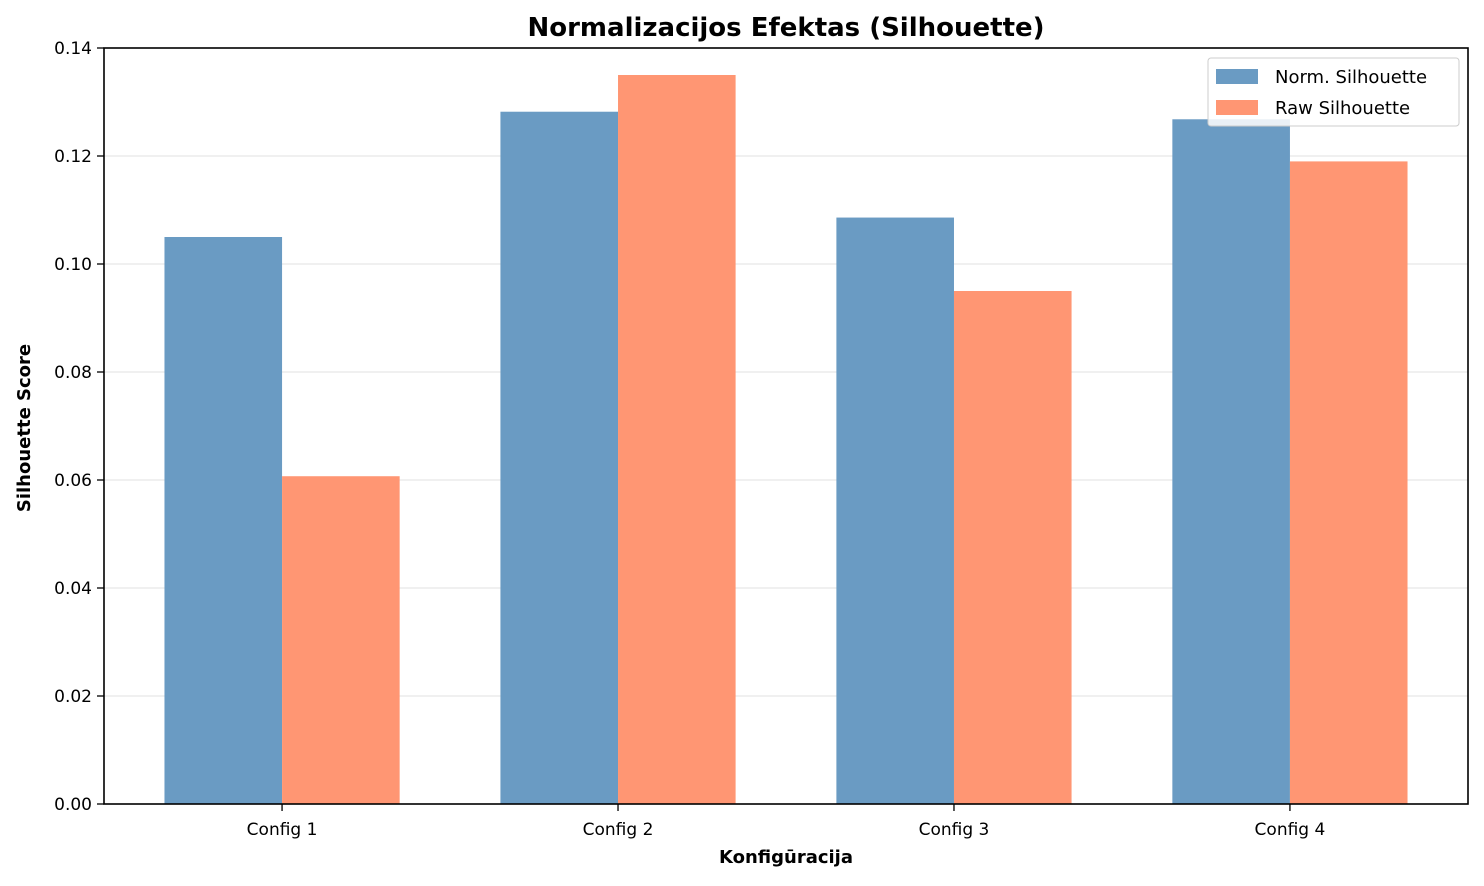 This screenshot has width=1484, height=886. What do you see at coordinates (786, 822) in the screenshot?
I see `x-axis-ticks: Config 1 Config 2 Config 3 Config 4` at bounding box center [786, 822].